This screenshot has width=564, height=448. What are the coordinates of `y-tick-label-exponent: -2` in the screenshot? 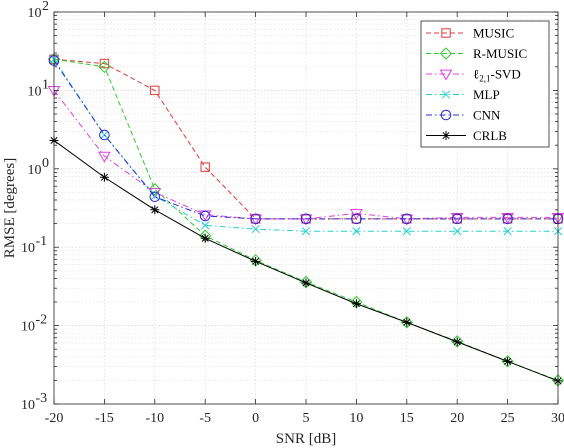 It's located at (42, 320).